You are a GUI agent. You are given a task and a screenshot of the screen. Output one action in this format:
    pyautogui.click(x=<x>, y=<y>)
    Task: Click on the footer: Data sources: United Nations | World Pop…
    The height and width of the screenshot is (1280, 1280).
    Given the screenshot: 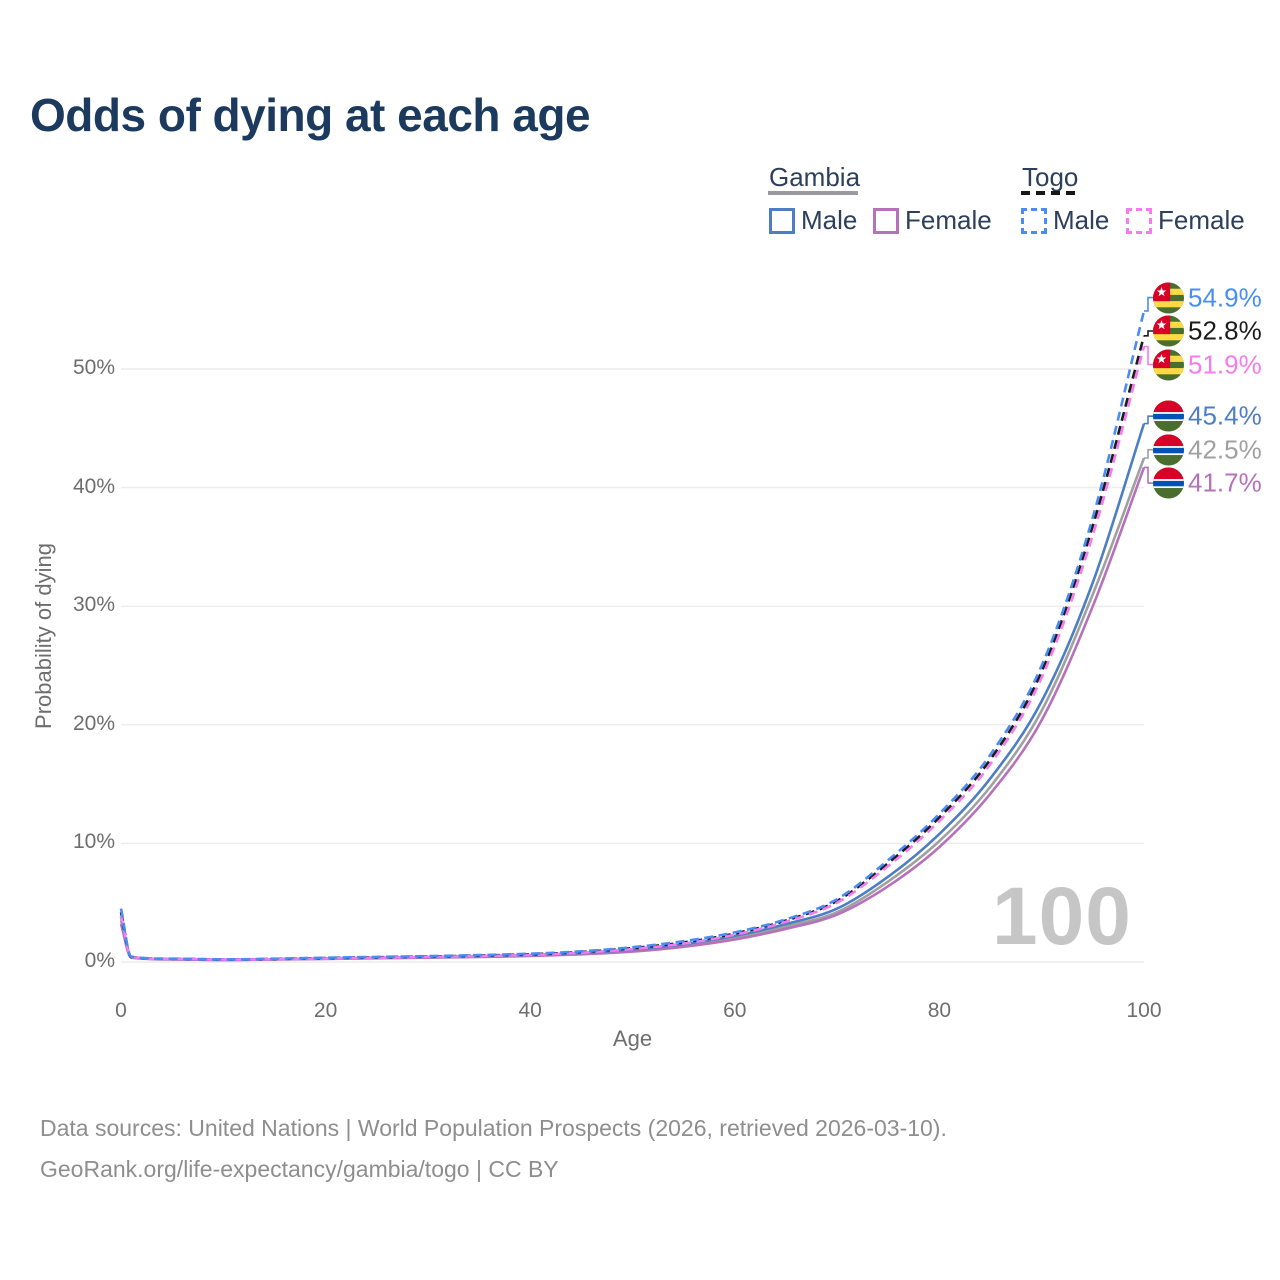 What is the action you would take?
    pyautogui.click(x=493, y=1149)
    